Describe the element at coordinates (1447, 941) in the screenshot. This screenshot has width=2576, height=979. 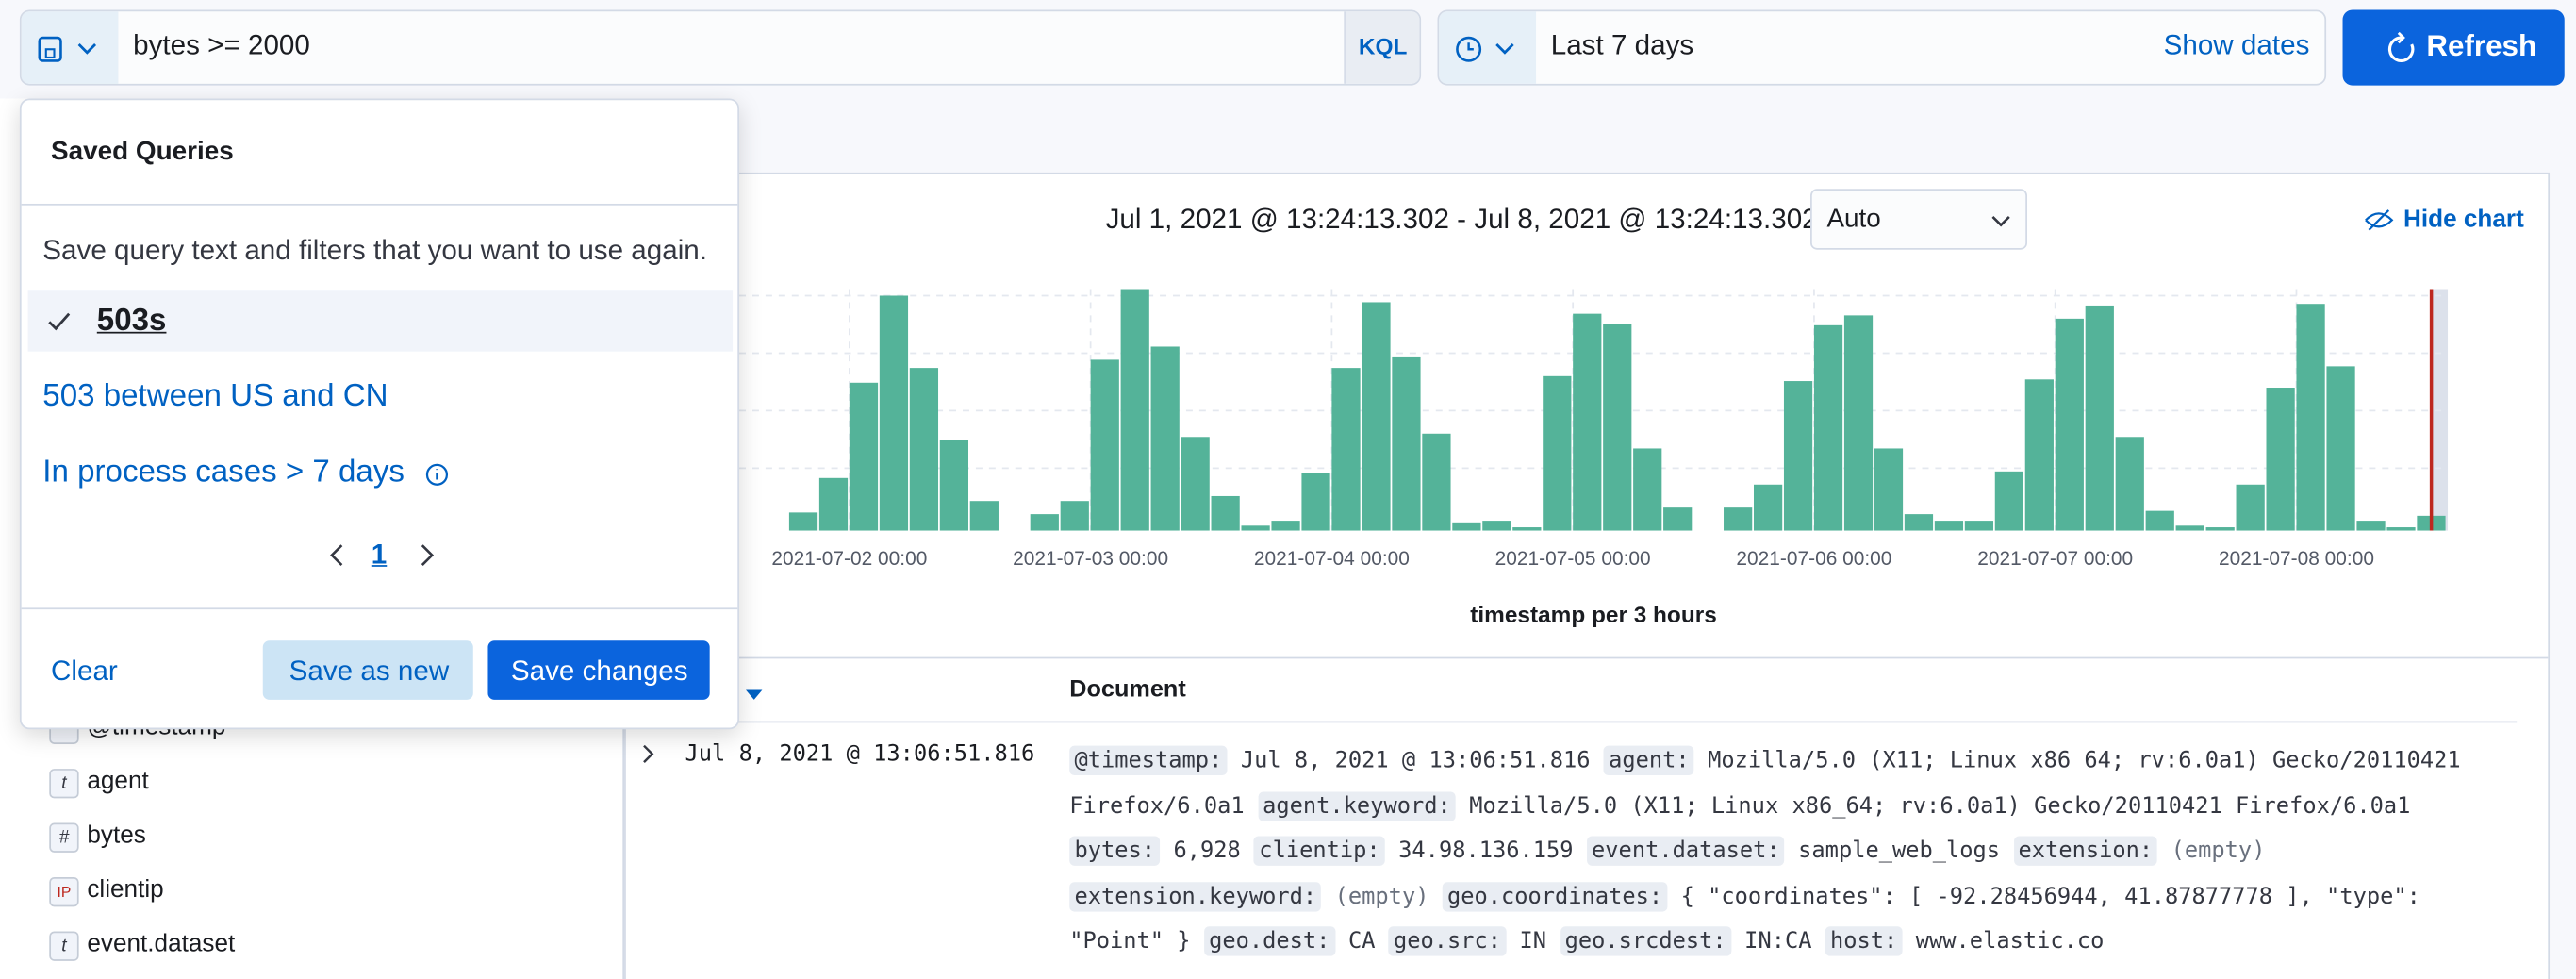
I see `field-key: geo.src:` at that location.